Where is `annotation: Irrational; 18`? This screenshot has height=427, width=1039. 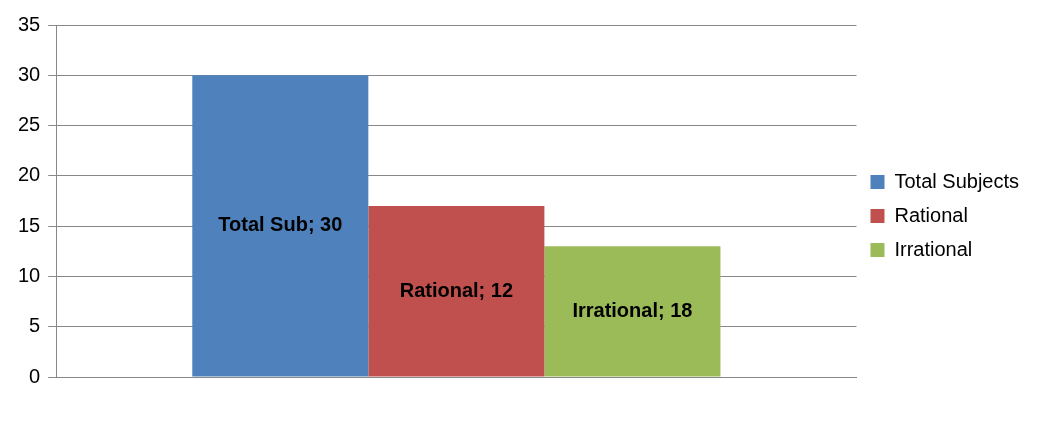 annotation: Irrational; 18 is located at coordinates (632, 309).